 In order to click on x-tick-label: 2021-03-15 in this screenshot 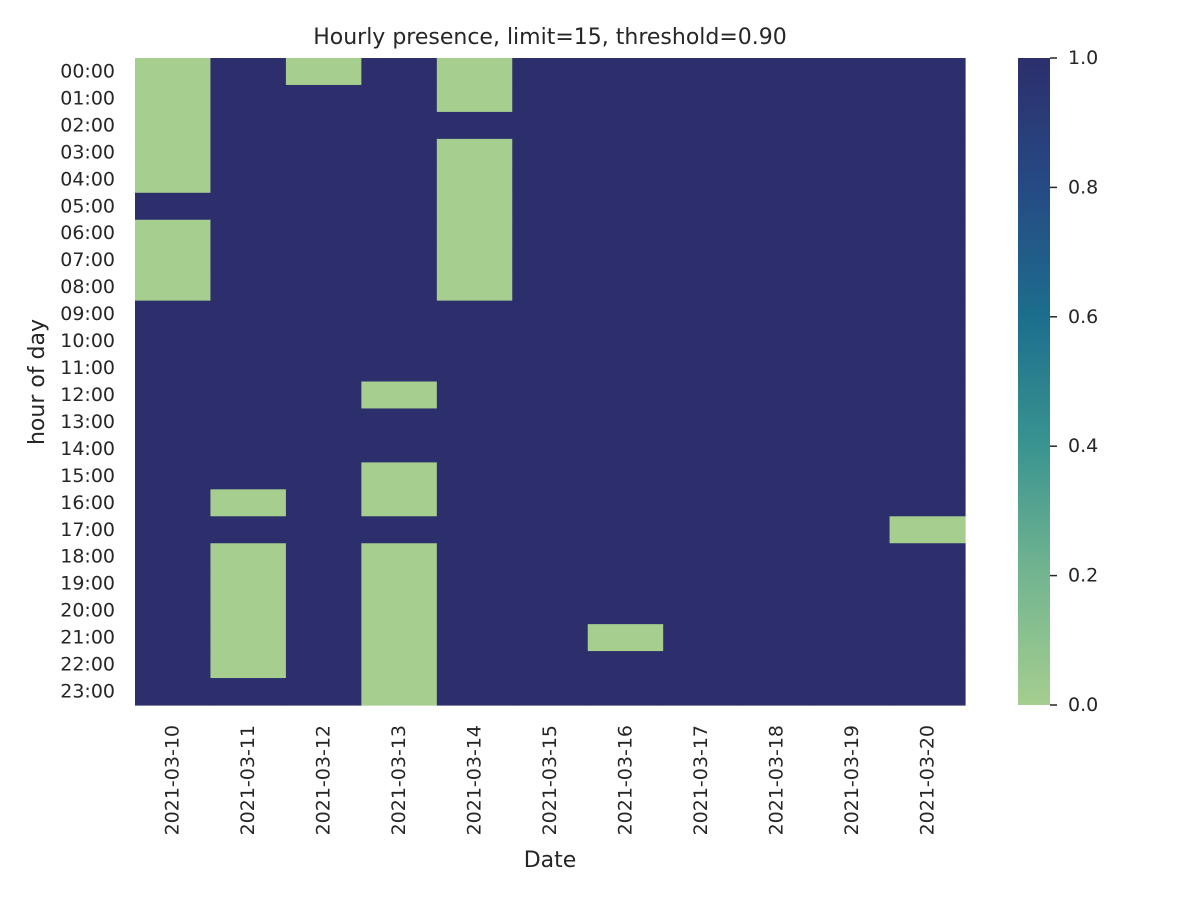, I will do `click(550, 780)`.